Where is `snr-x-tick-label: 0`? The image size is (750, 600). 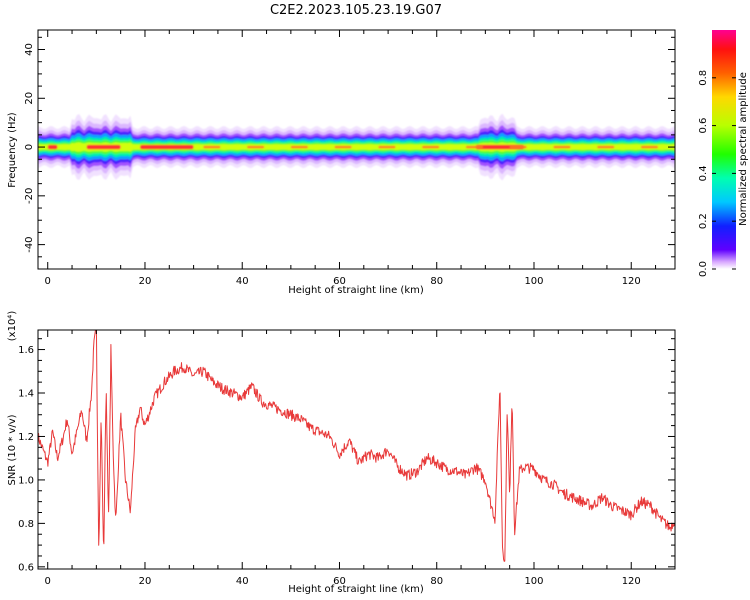 snr-x-tick-label: 0 is located at coordinates (48, 581).